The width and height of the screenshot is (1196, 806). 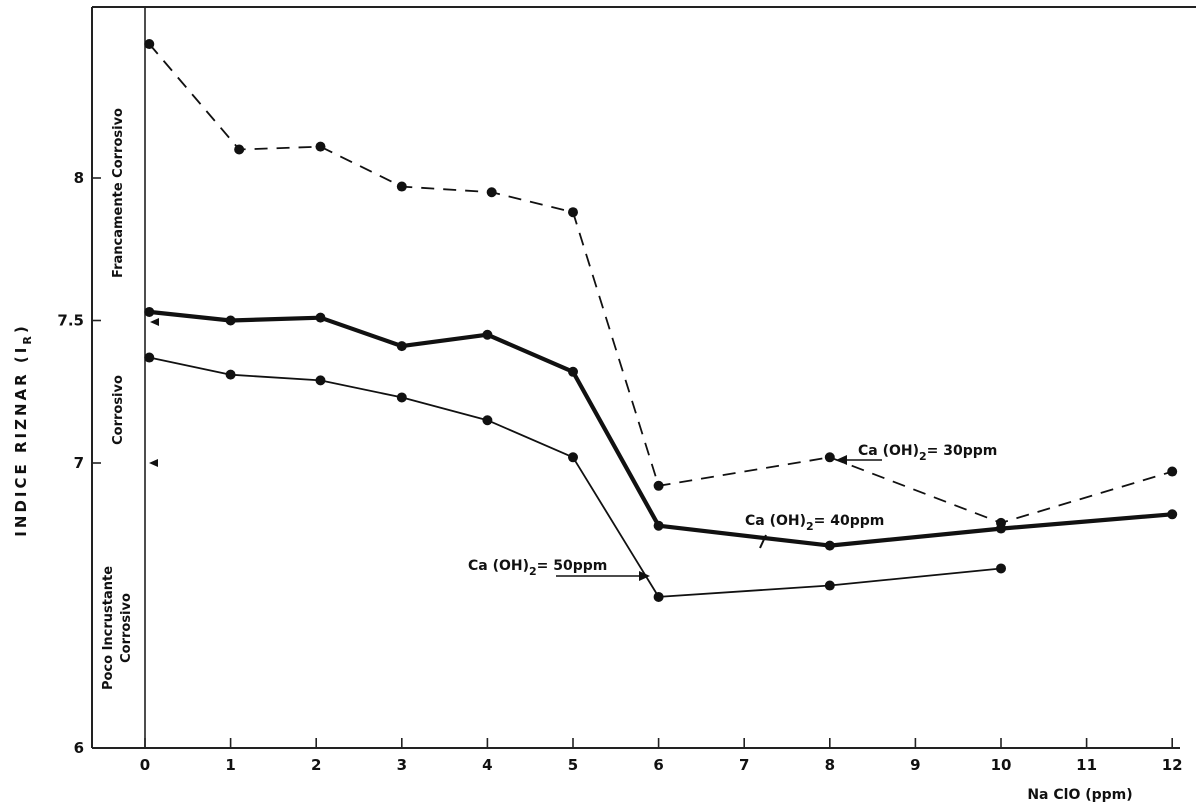 I want to click on annotation-30ppm: Ca (OH)2= 30ppm, so click(x=927, y=453).